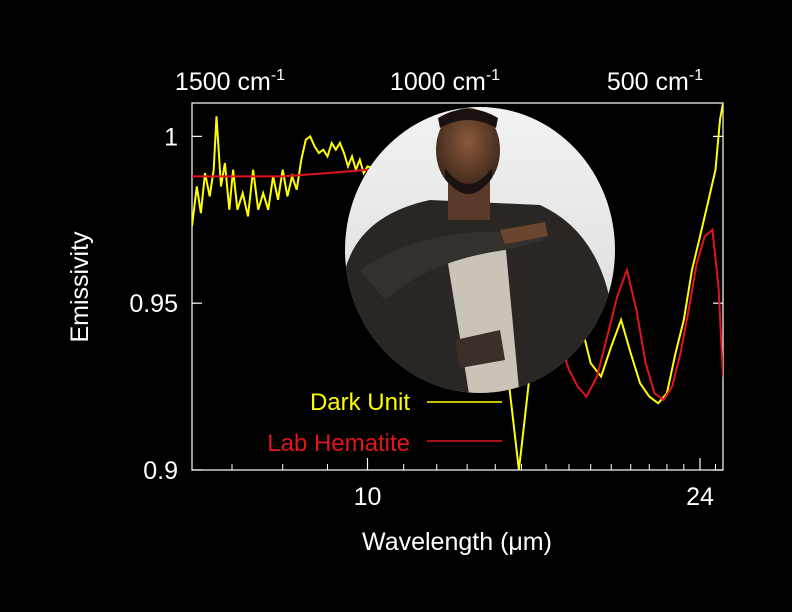 The width and height of the screenshot is (792, 612). Describe the element at coordinates (338, 443) in the screenshot. I see `legend-label-lab-hematite: Lab Hematite` at that location.